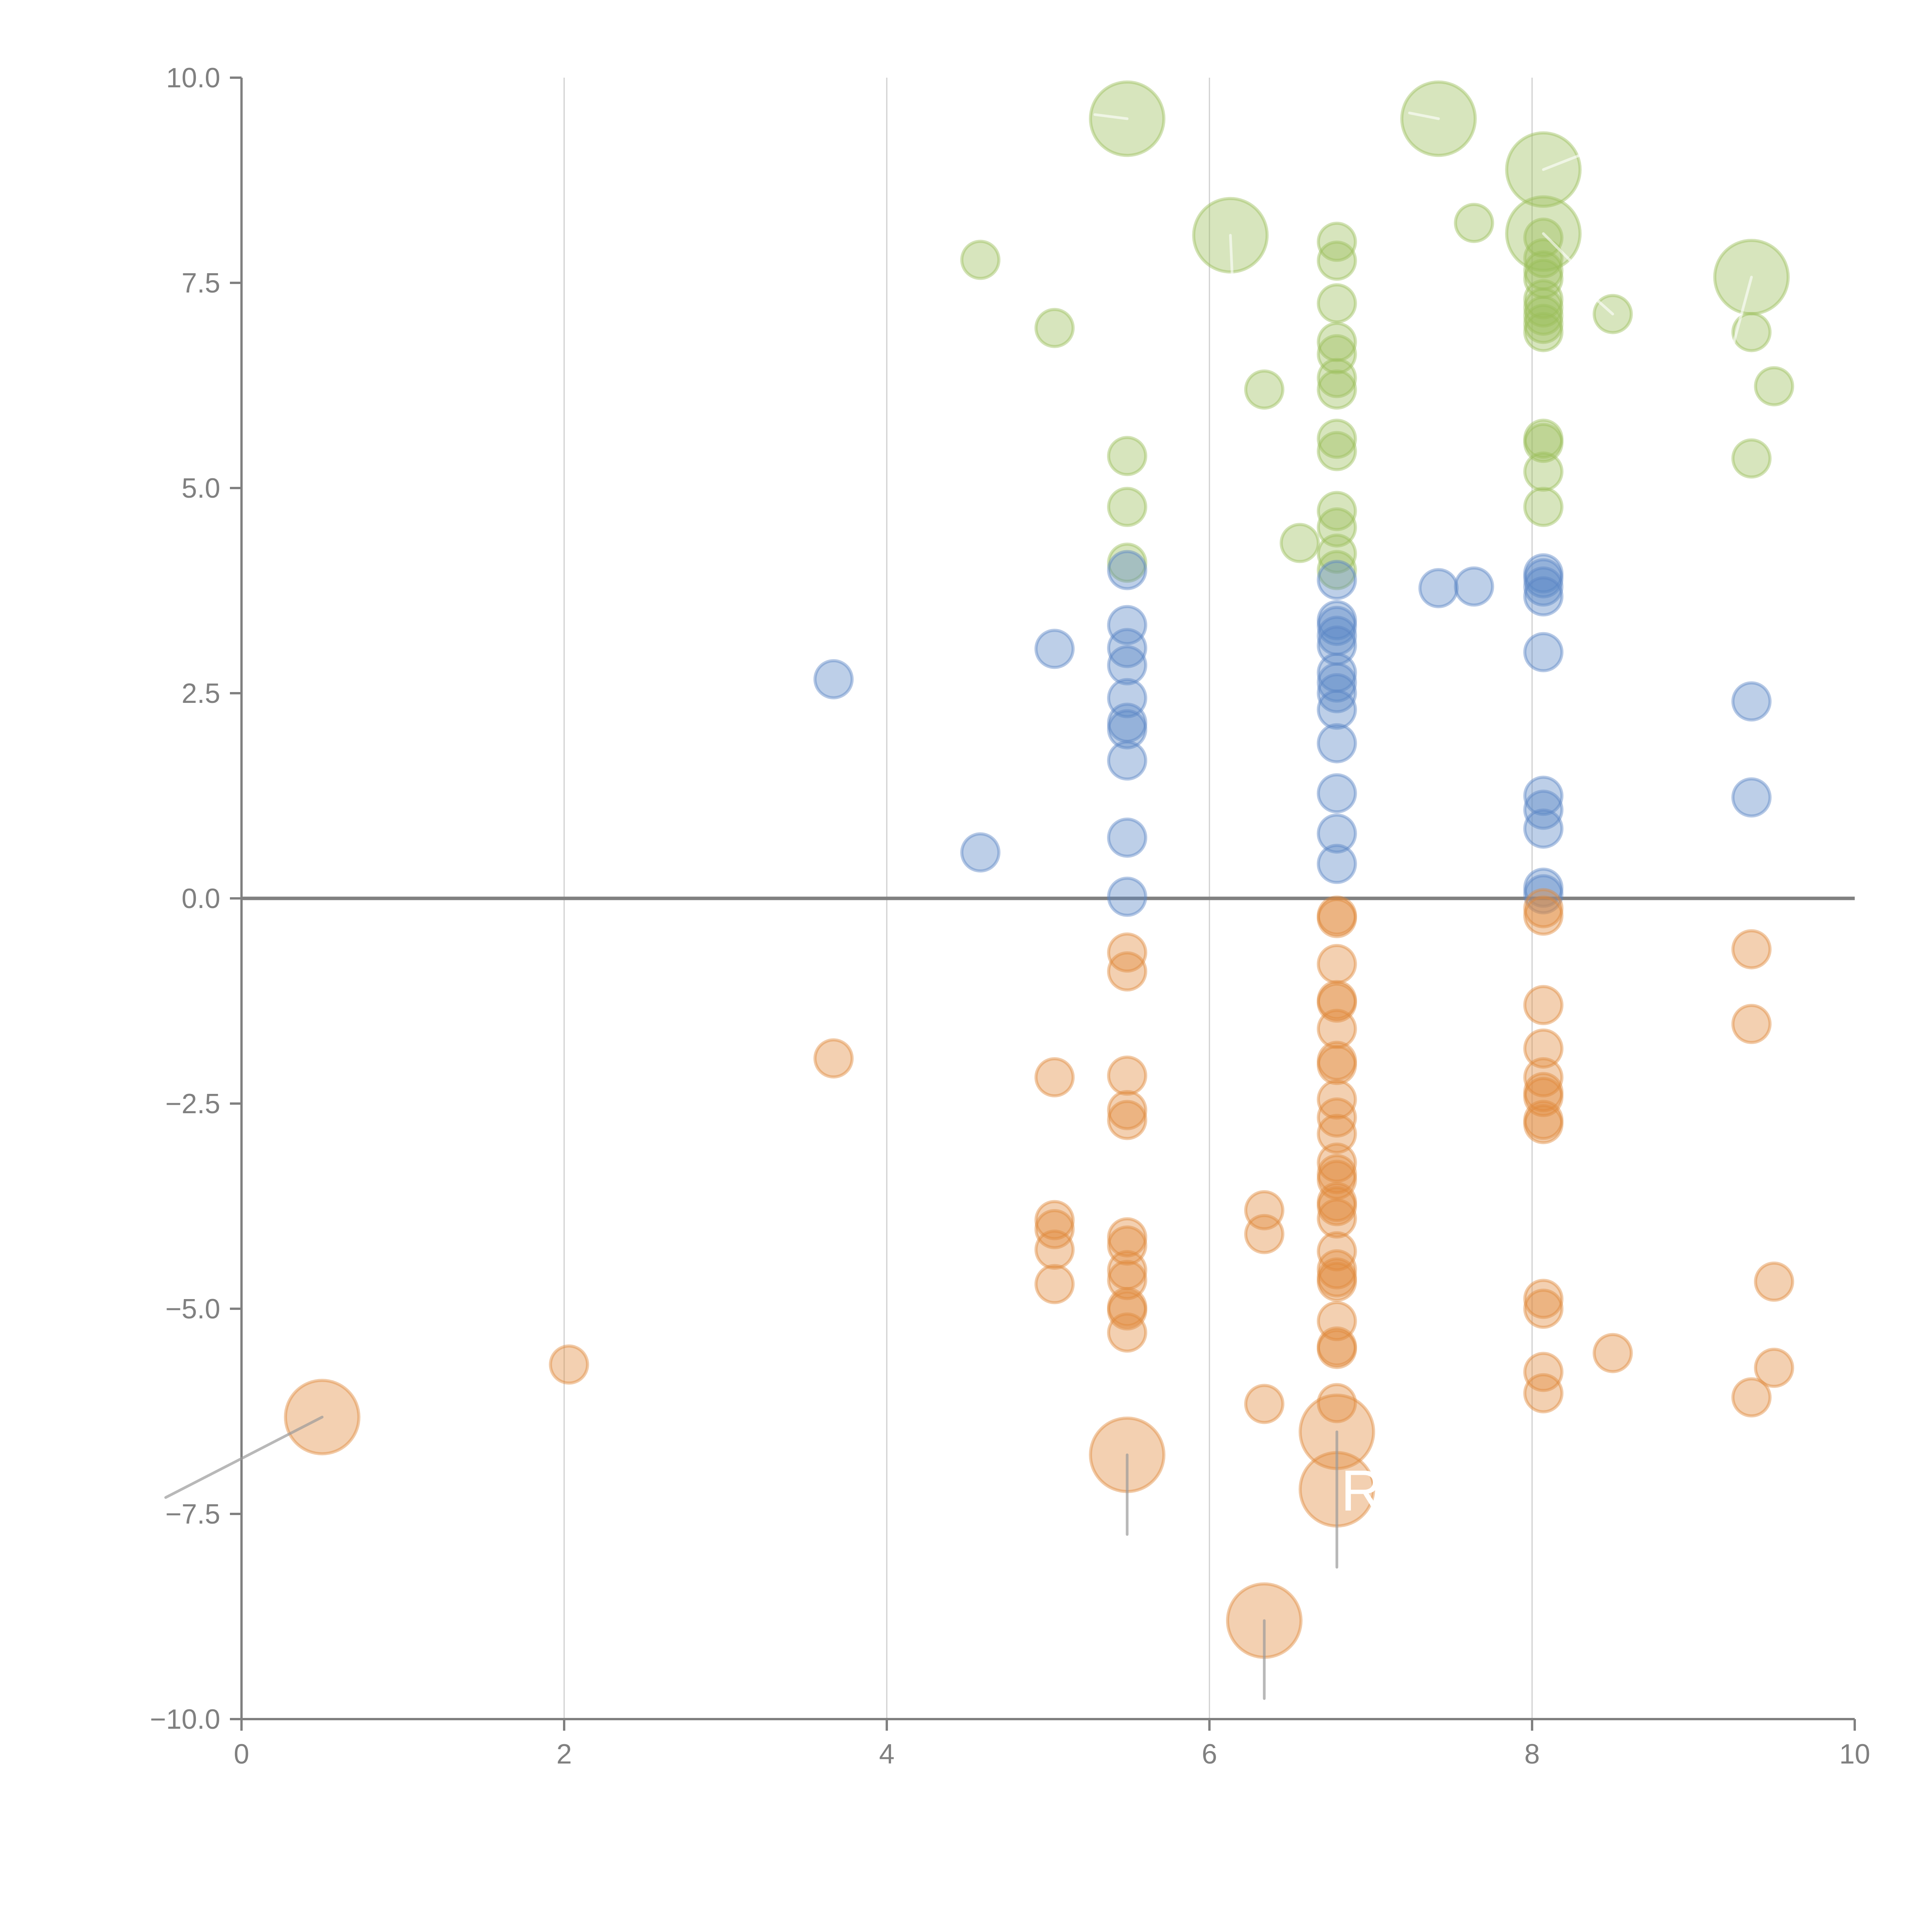 The width and height of the screenshot is (1932, 1932). What do you see at coordinates (1210, 1755) in the screenshot?
I see `x-tick-label: 6` at bounding box center [1210, 1755].